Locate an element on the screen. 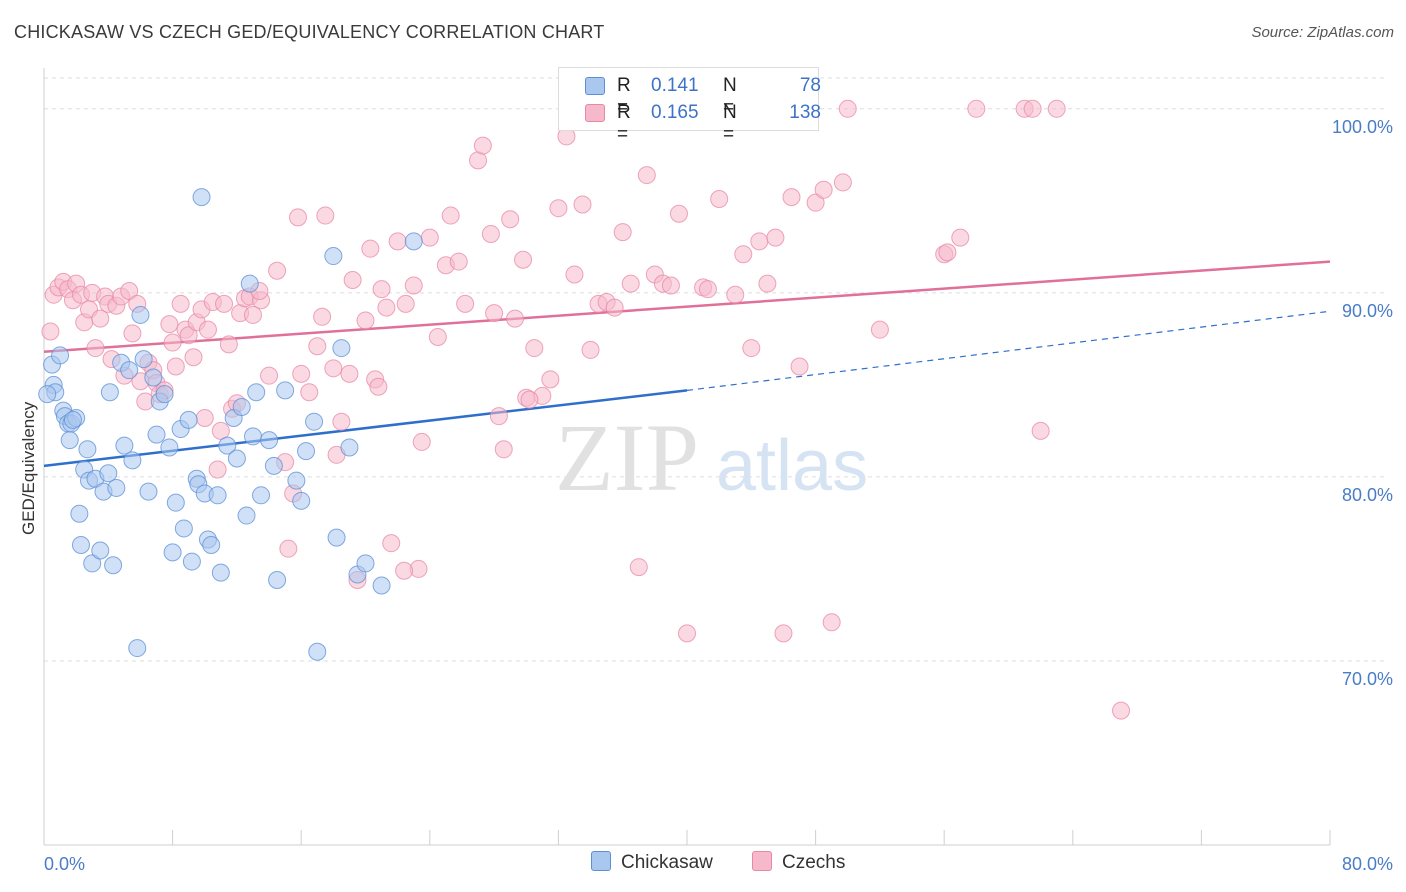 The height and width of the screenshot is (892, 1406). y-tick-label: 70.0% is located at coordinates (1367, 679).